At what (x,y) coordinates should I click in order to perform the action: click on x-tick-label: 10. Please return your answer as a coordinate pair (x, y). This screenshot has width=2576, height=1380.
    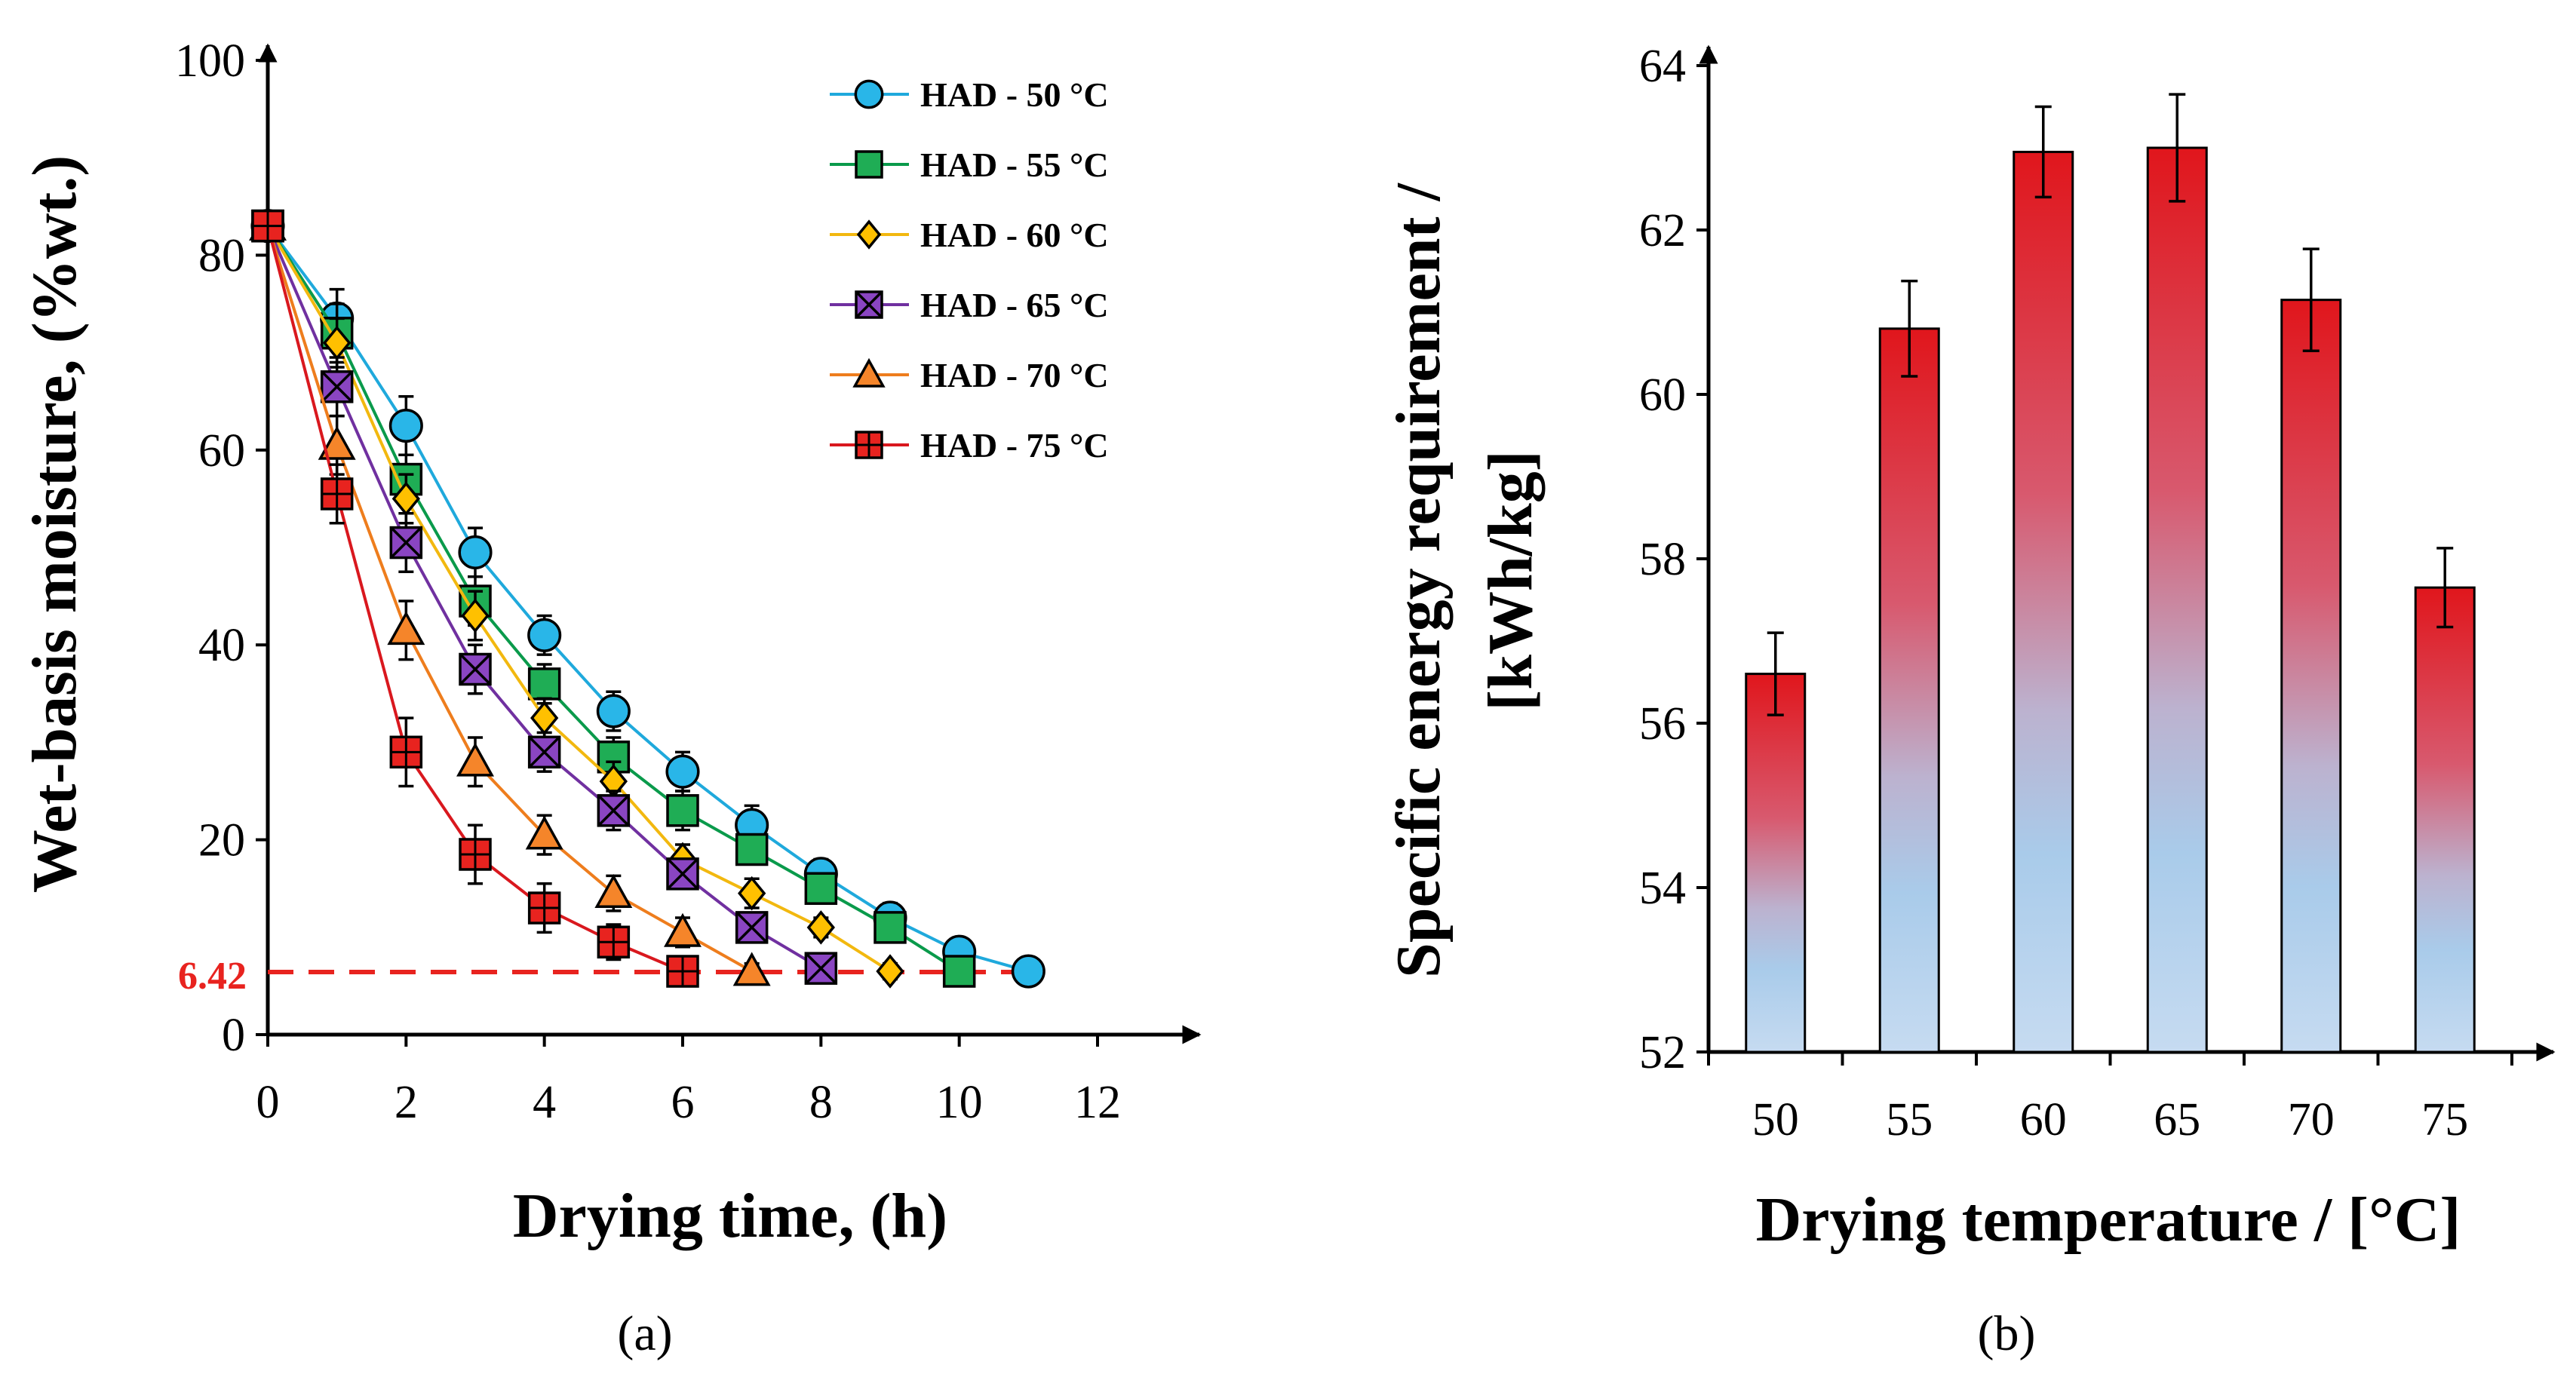
    Looking at the image, I should click on (959, 1102).